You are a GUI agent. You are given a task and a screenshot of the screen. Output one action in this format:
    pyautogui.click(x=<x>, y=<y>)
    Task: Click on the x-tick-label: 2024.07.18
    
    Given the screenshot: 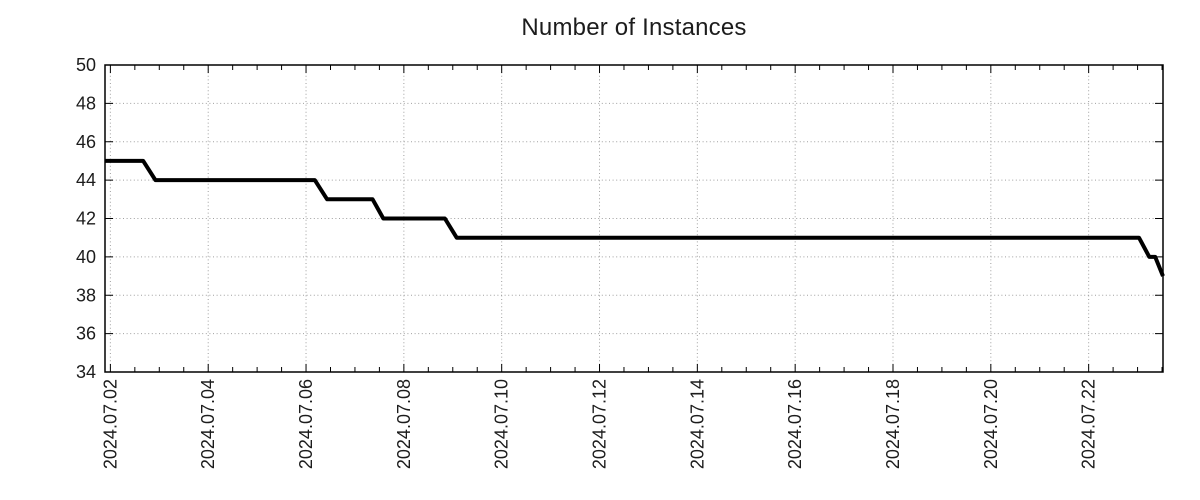 What is the action you would take?
    pyautogui.click(x=893, y=424)
    